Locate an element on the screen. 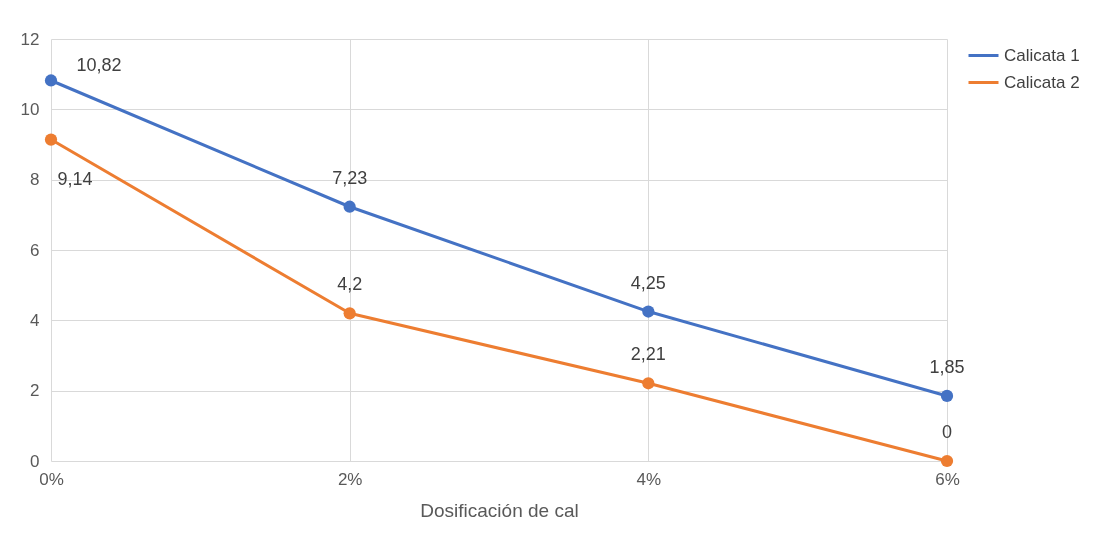 The image size is (1110, 557). data-label: 4,2 is located at coordinates (350, 284).